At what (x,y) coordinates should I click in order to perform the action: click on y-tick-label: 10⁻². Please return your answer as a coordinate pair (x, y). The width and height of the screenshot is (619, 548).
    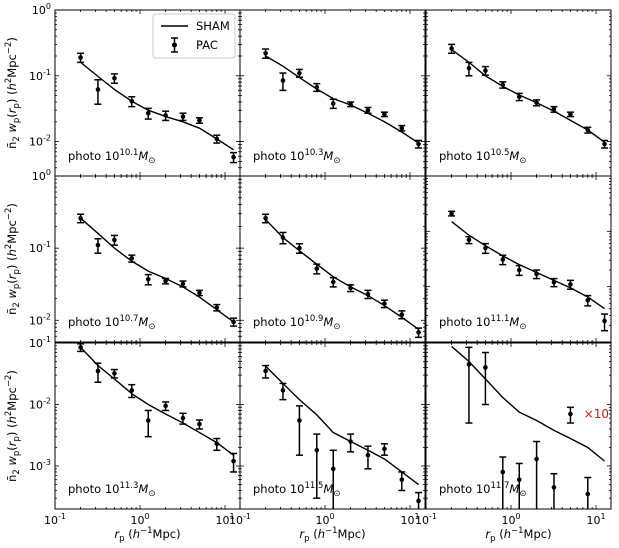
    Looking at the image, I should click on (40, 404).